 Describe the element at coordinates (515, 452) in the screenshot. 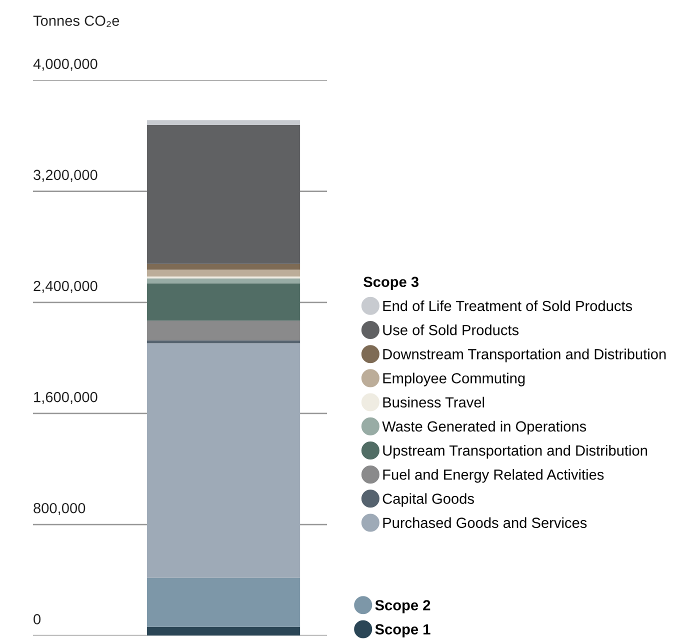

I see `legend-label: Upstream Transportation and Distribution` at that location.